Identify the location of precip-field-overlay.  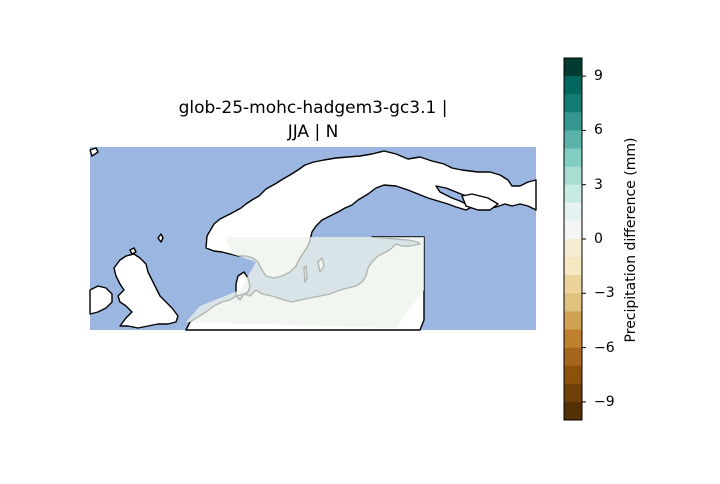
(305, 282).